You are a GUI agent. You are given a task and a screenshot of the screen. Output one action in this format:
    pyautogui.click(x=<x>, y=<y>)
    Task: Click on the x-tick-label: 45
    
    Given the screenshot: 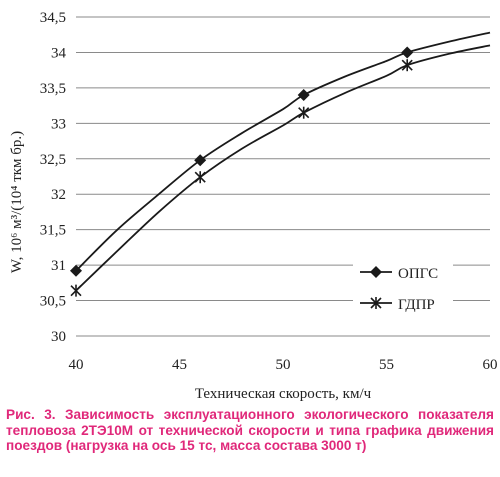 What is the action you would take?
    pyautogui.click(x=179, y=365)
    